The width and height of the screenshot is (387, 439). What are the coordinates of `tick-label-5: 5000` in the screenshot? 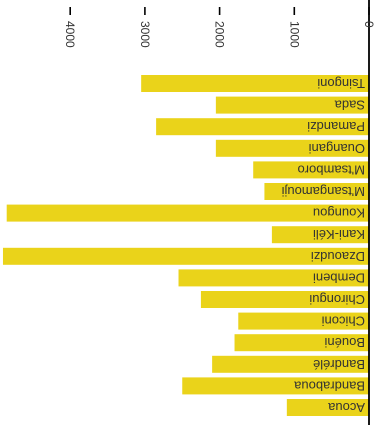 It's located at (1, 34).